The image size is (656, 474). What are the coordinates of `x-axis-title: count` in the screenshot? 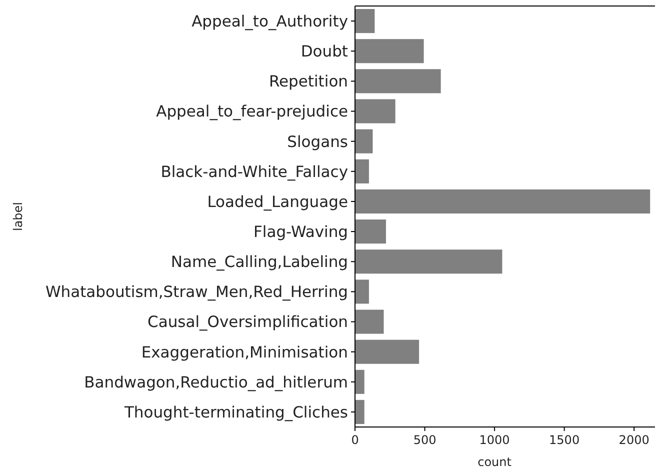 It's located at (495, 462).